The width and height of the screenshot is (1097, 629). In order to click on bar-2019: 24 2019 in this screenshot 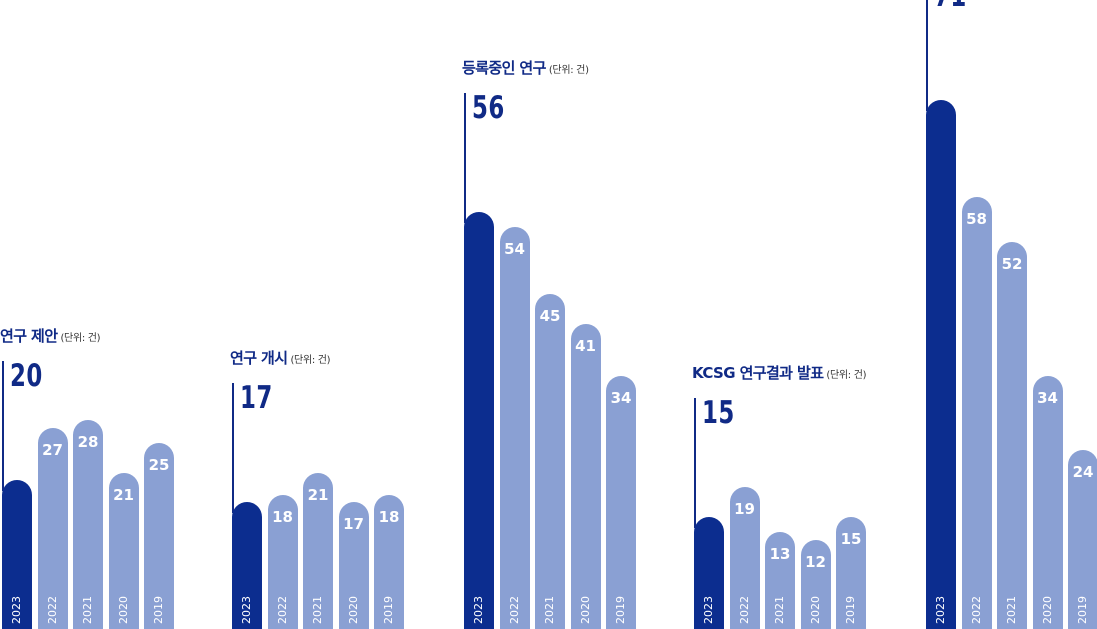, I will do `click(1082, 539)`.